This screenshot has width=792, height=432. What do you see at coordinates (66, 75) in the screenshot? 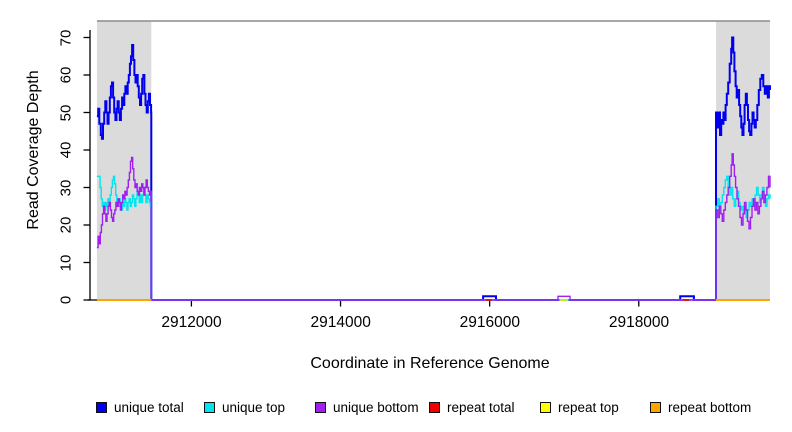
I see `y-tick-label: 60` at bounding box center [66, 75].